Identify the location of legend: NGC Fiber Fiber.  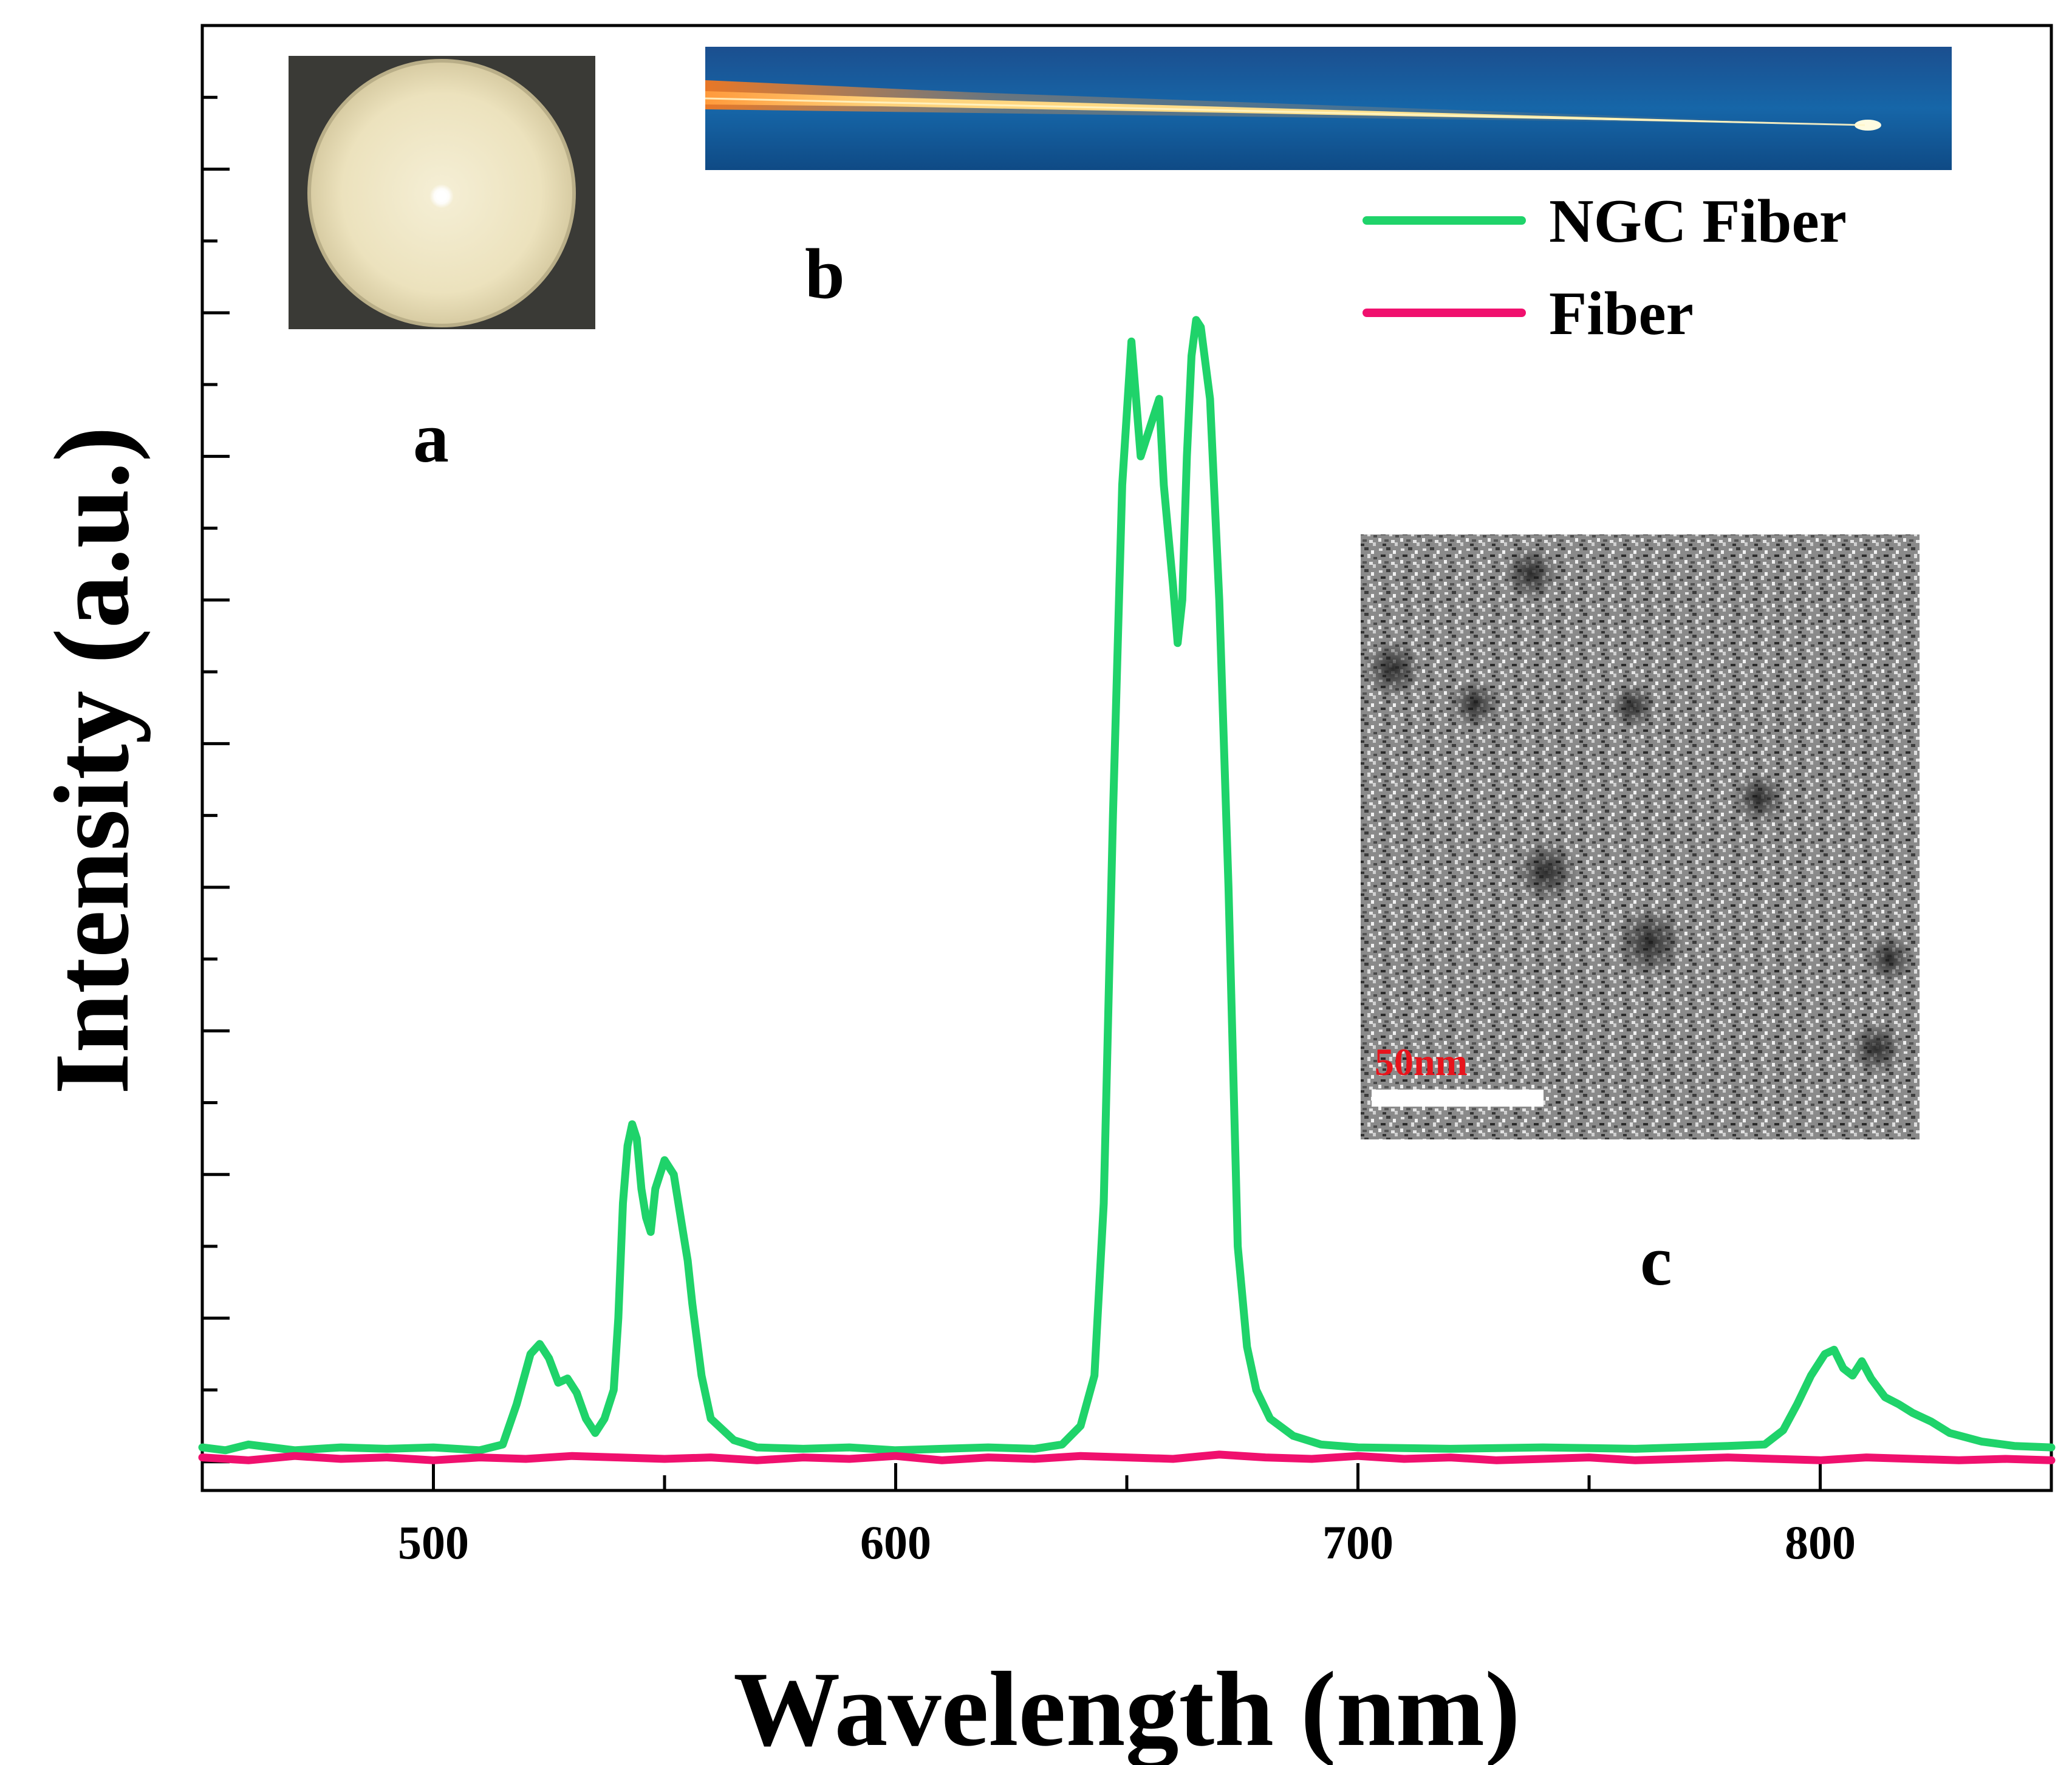
(1605, 267).